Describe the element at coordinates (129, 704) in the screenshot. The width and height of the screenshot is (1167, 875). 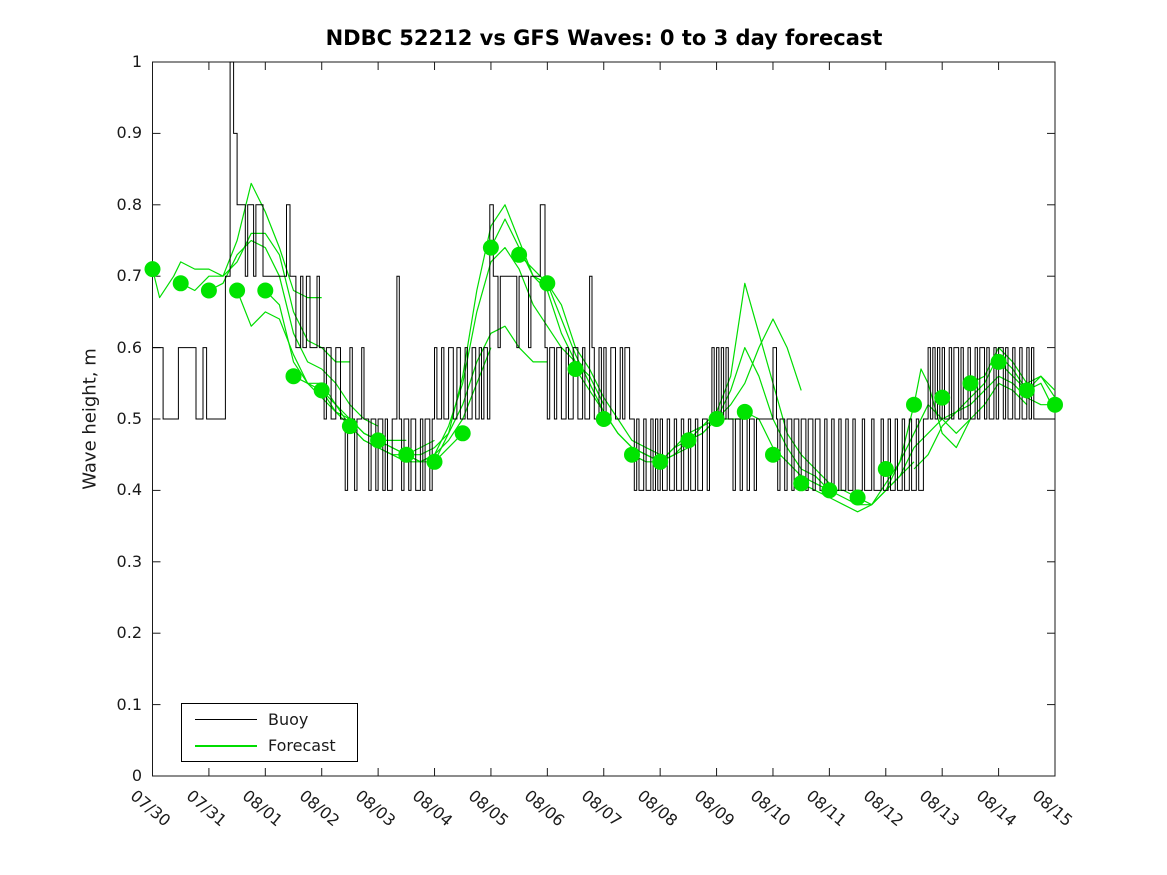
I see `y-tick-label: 0.1` at that location.